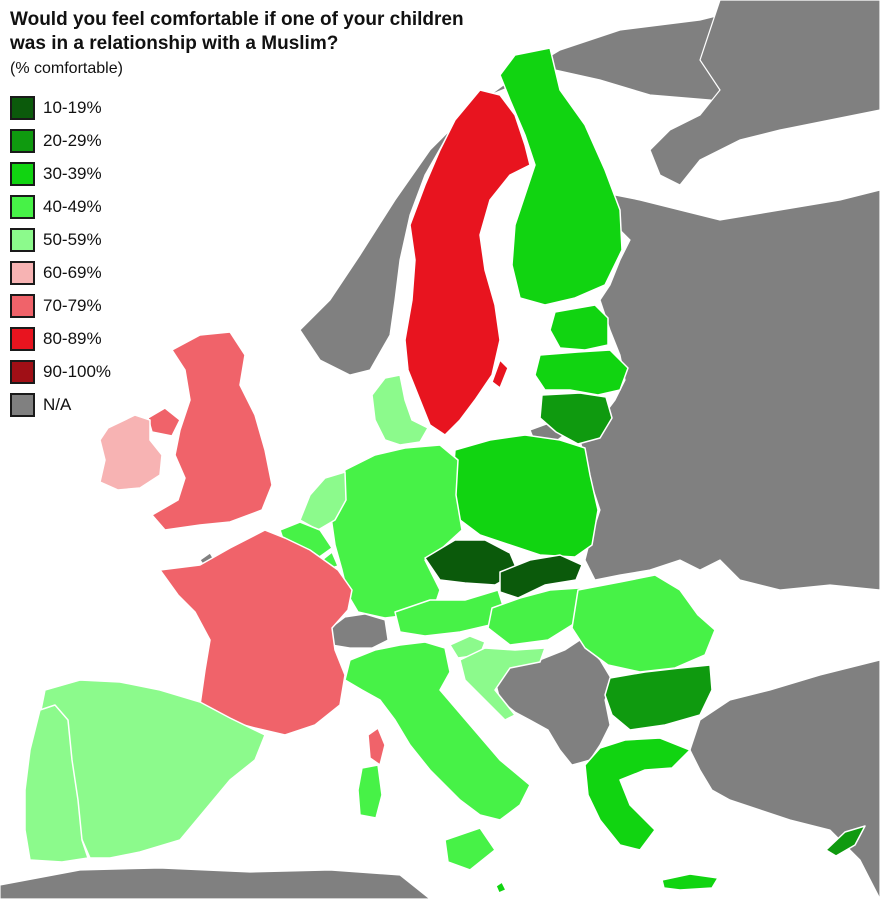  What do you see at coordinates (72, 107) in the screenshot?
I see `legend-label: 10-19%` at bounding box center [72, 107].